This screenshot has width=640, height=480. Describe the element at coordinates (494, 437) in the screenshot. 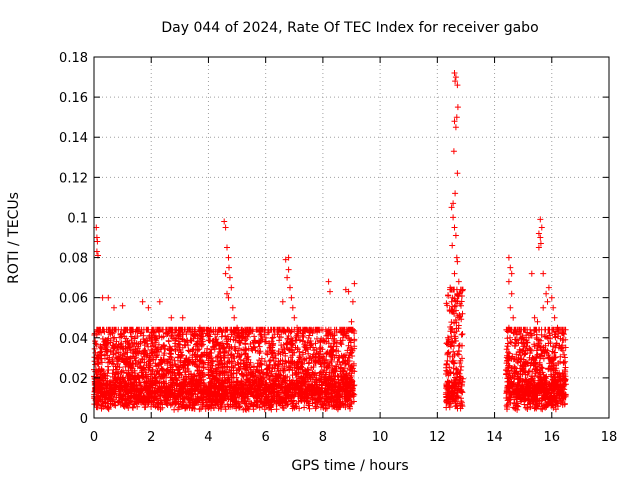

I see `x-tick-label: 14` at that location.